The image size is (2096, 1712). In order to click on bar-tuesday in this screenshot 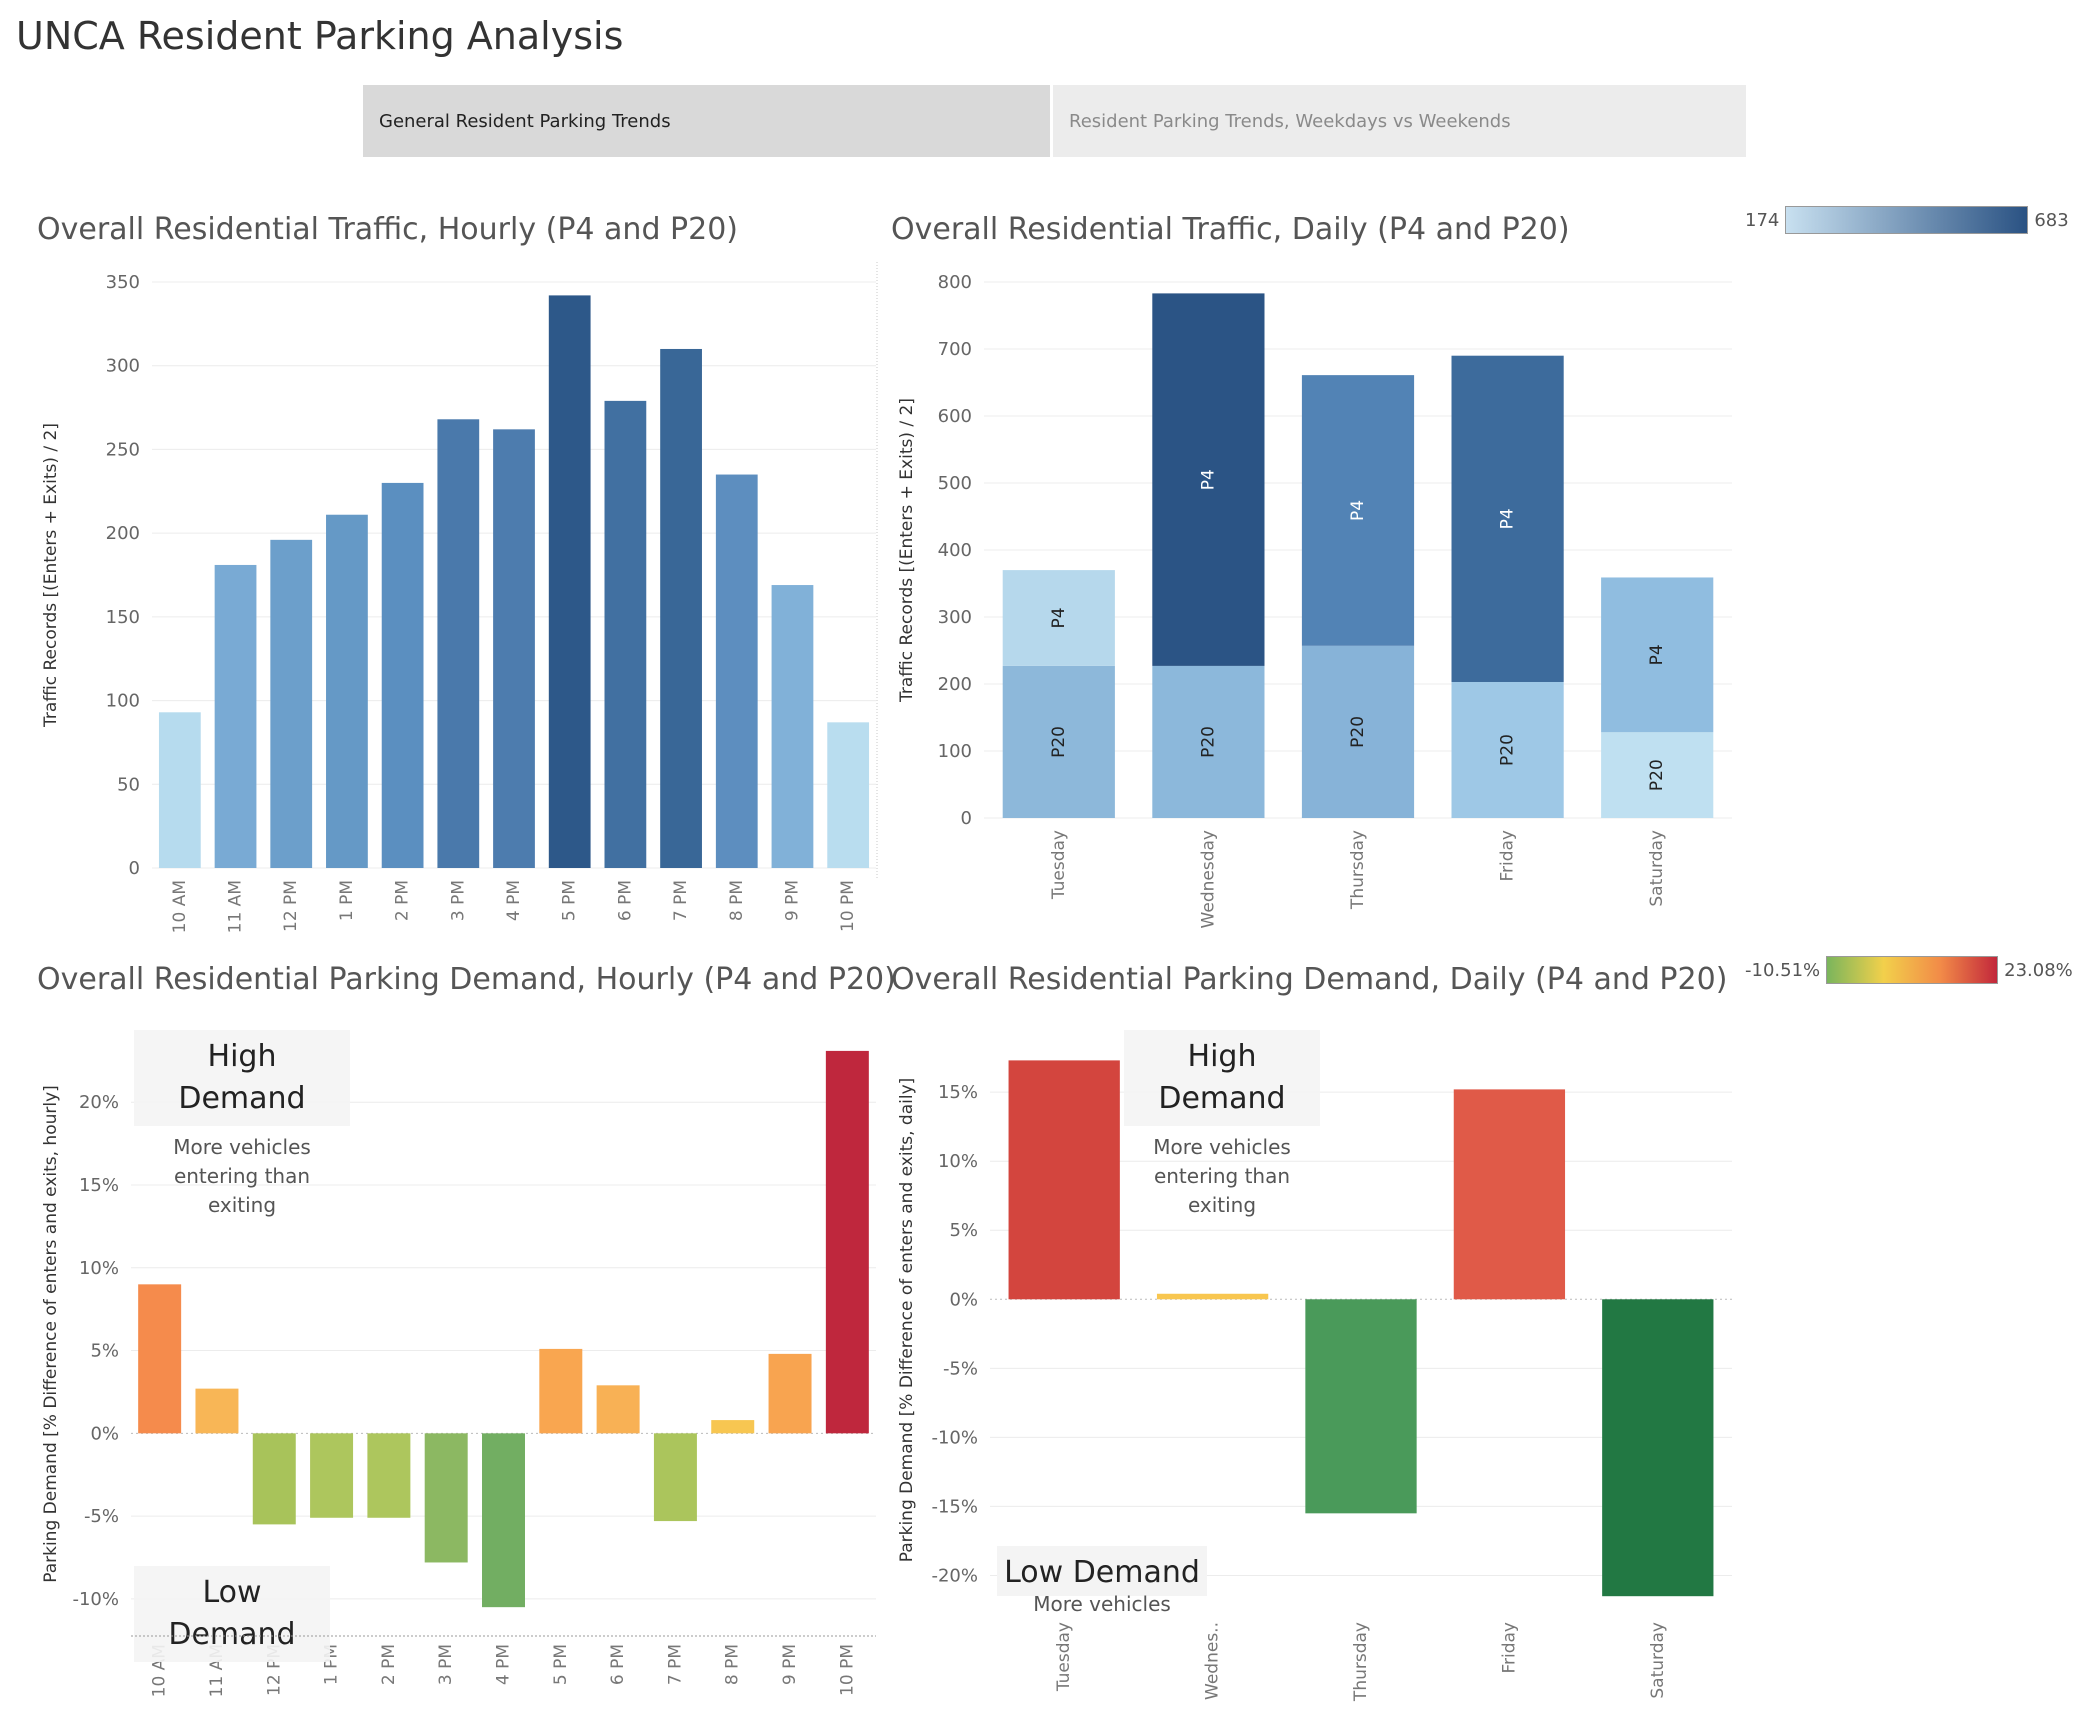, I will do `click(1064, 1180)`.